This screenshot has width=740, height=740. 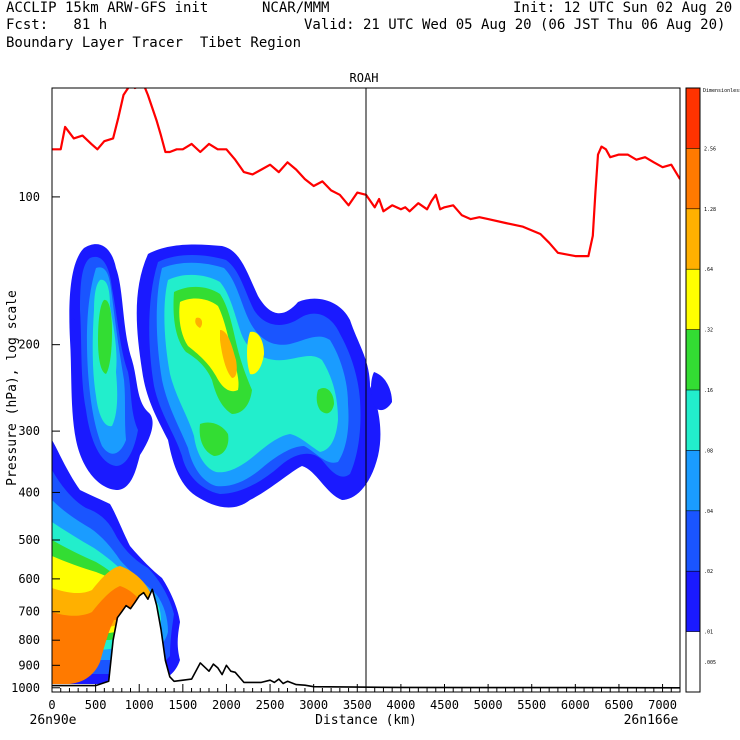 What do you see at coordinates (710, 210) in the screenshot?
I see `colorbar-level-label: 1.28` at bounding box center [710, 210].